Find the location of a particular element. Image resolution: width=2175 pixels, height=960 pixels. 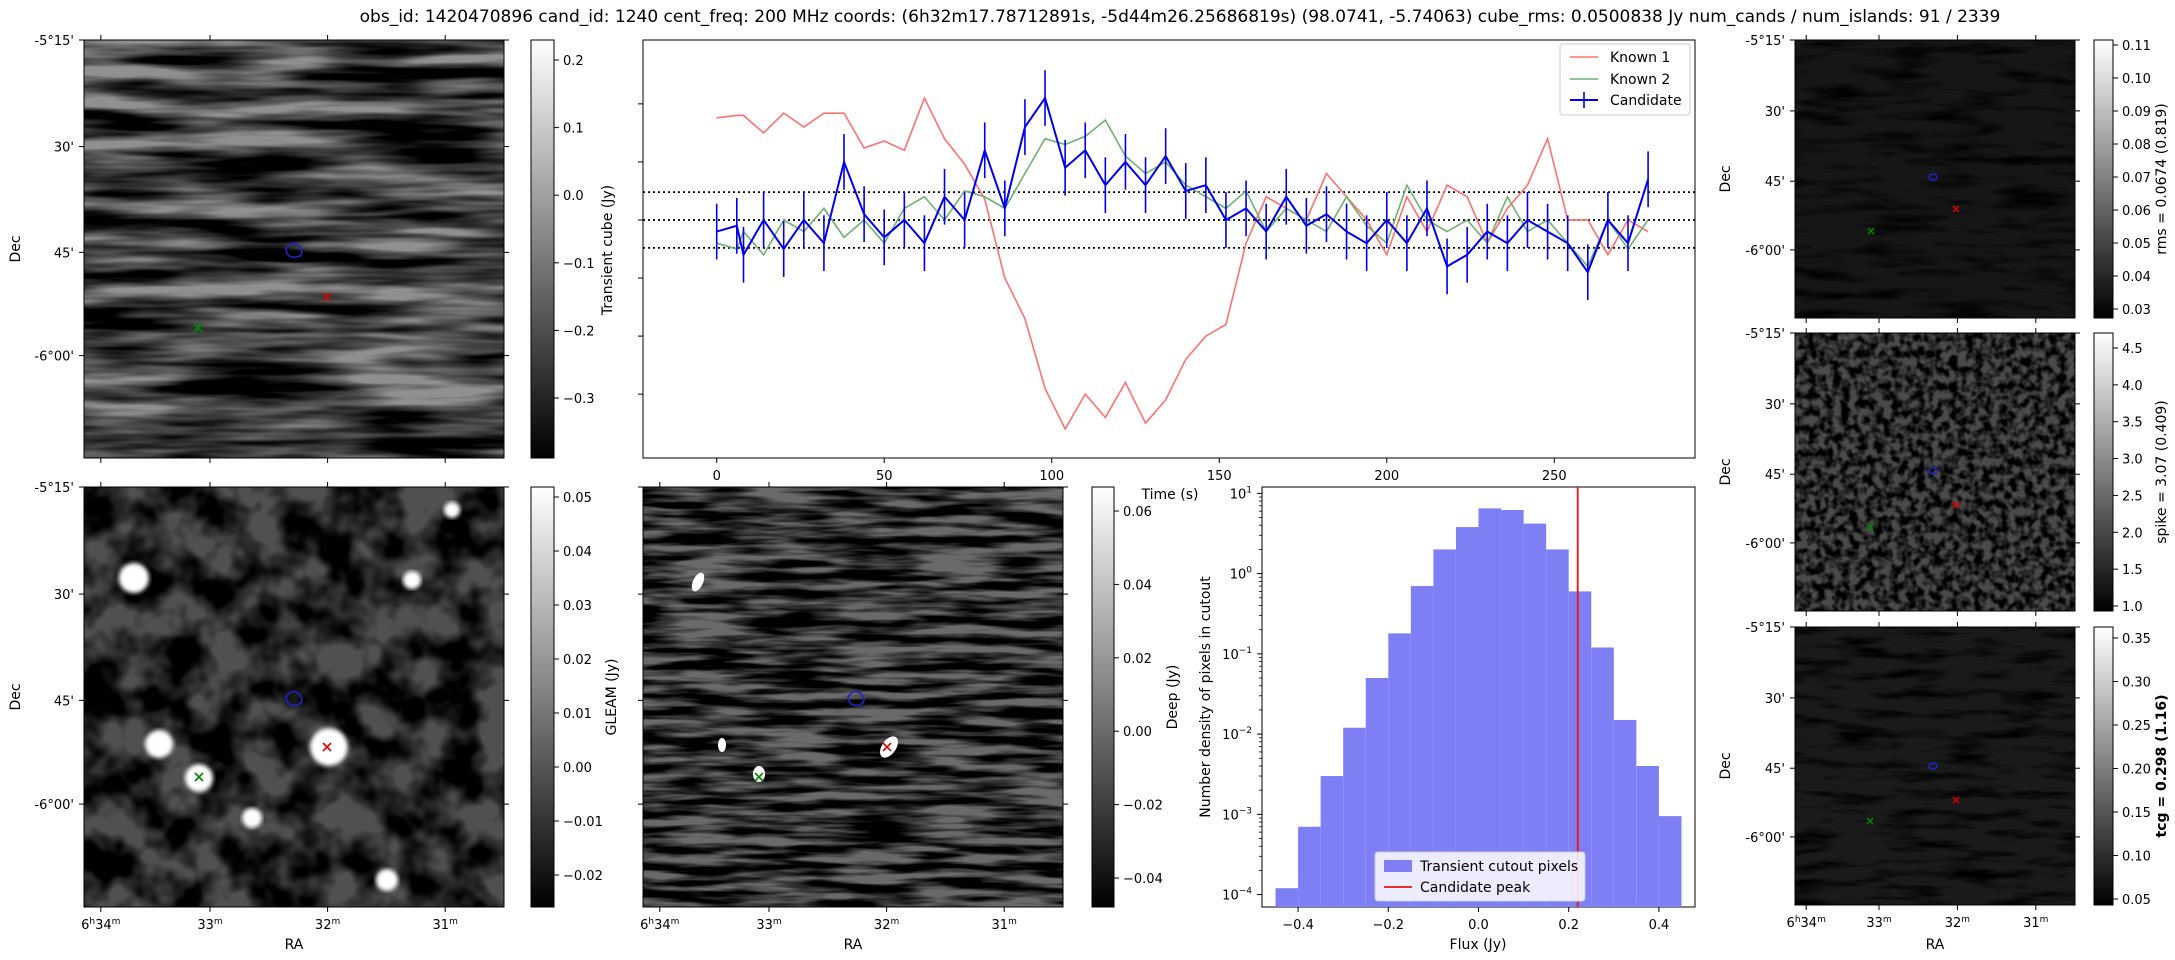

legend-candidate: Candidate is located at coordinates (1646, 101).